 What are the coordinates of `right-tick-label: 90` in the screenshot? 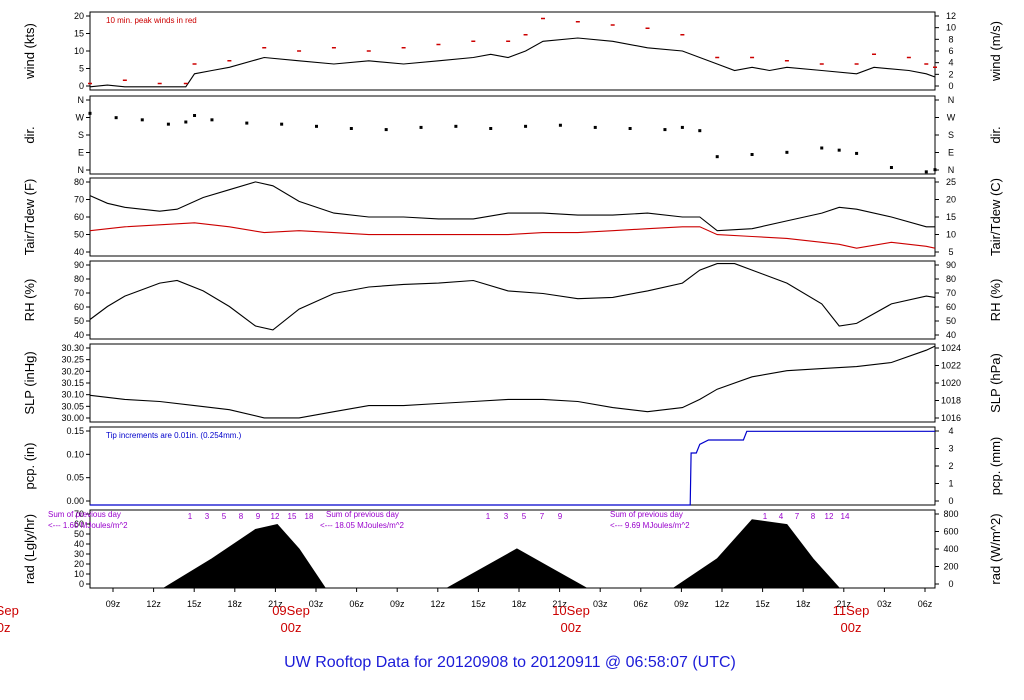 It's located at (951, 265).